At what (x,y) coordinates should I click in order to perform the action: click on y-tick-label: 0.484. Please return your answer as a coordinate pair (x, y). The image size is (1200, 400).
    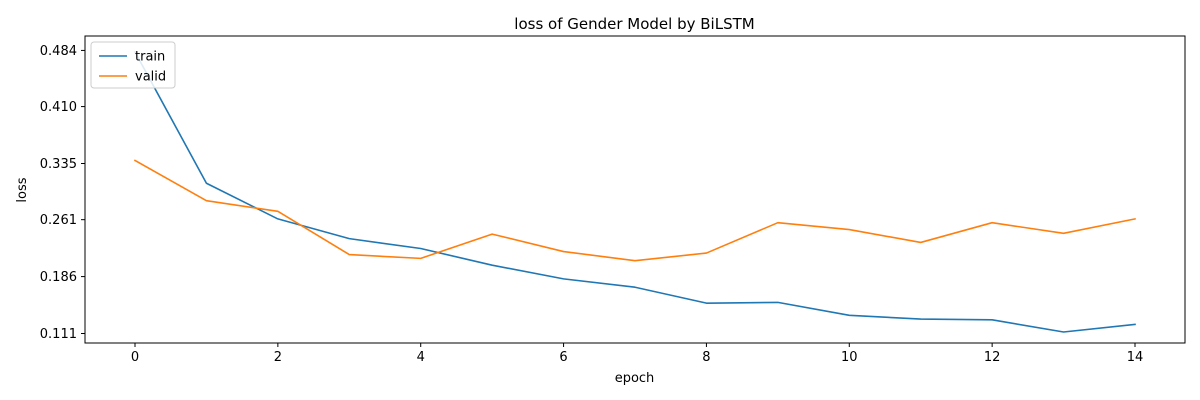
    Looking at the image, I should click on (58, 51).